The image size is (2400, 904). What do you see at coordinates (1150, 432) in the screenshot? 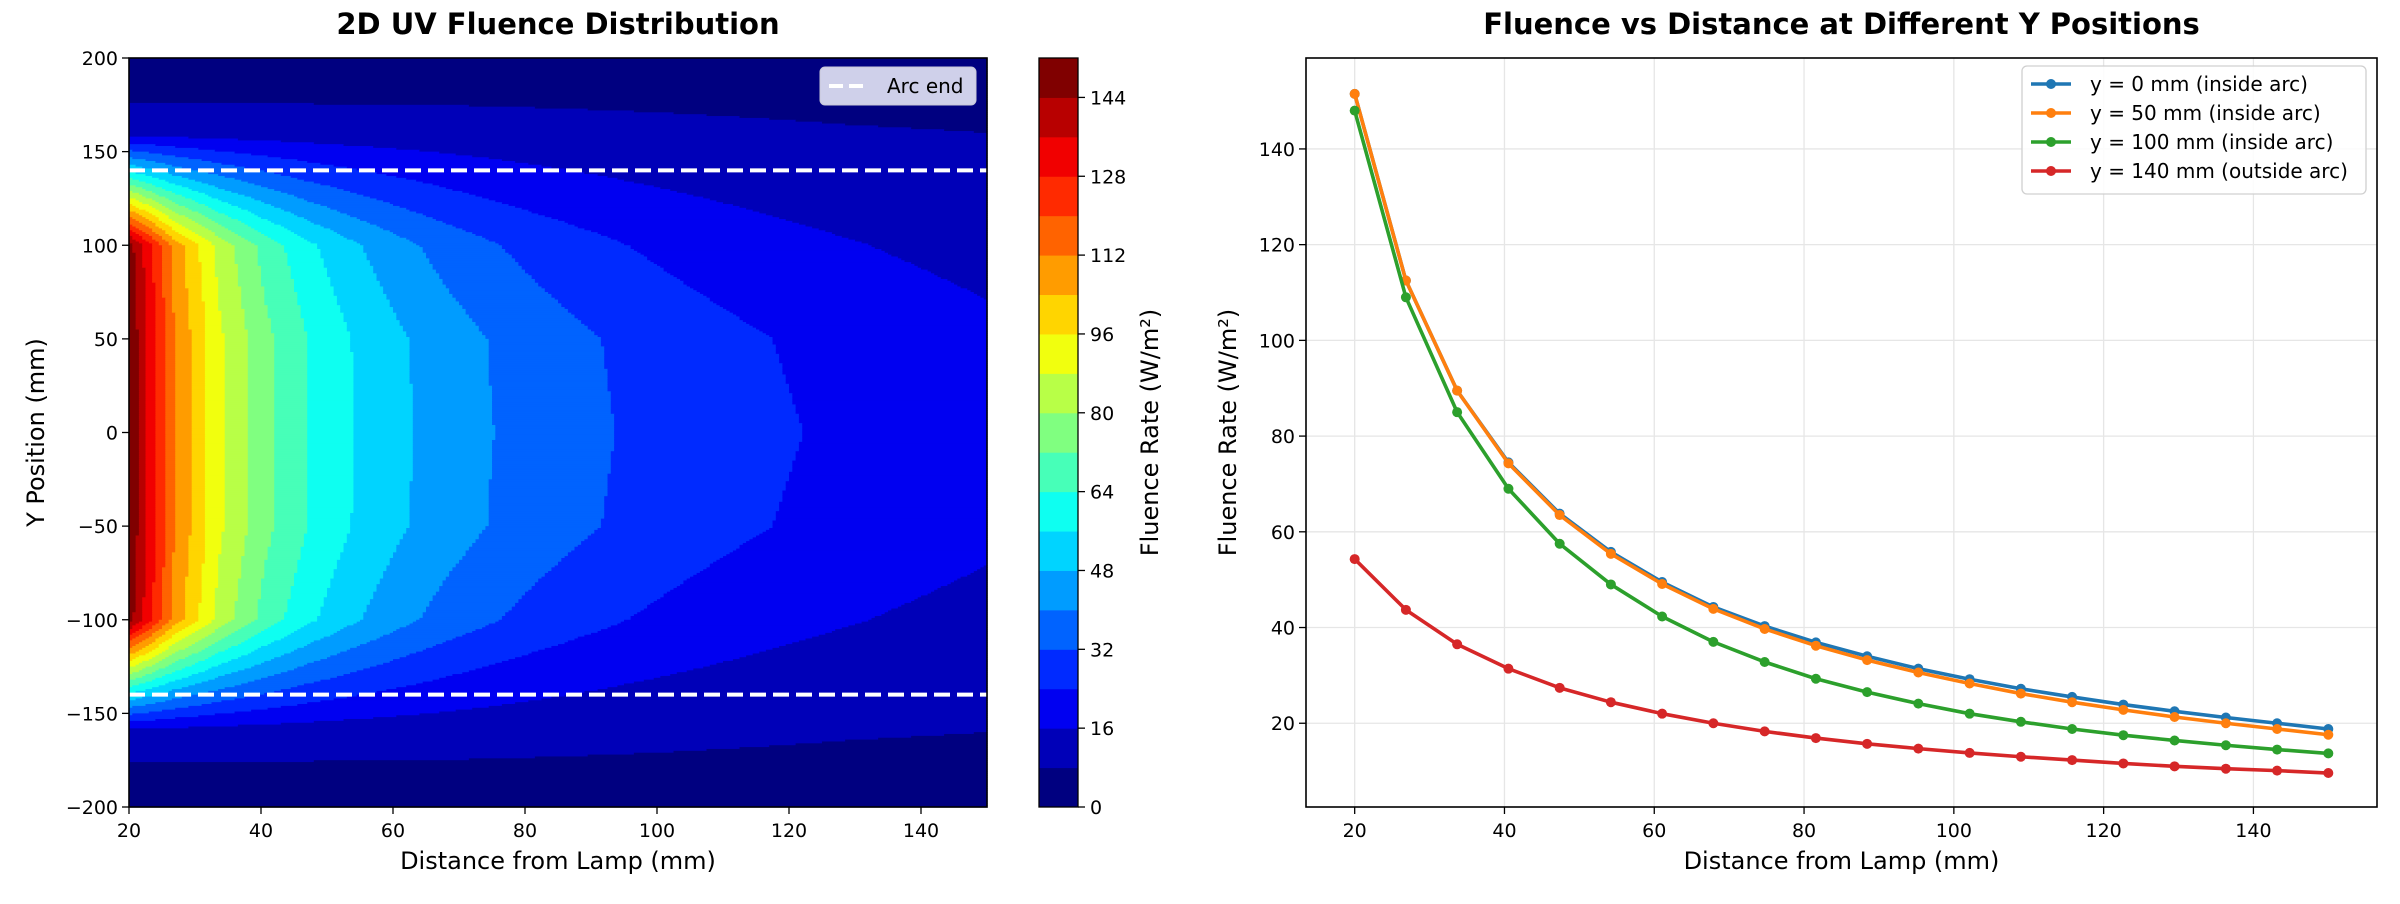
I see `colorbar-label: Fluence Rate (W/m²)` at bounding box center [1150, 432].